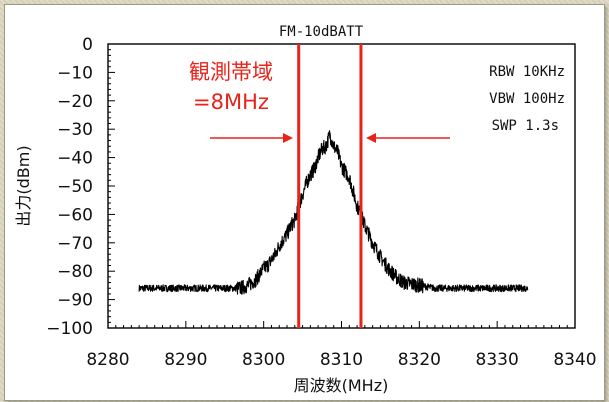  I want to click on y-tick-label: −90, so click(75, 301).